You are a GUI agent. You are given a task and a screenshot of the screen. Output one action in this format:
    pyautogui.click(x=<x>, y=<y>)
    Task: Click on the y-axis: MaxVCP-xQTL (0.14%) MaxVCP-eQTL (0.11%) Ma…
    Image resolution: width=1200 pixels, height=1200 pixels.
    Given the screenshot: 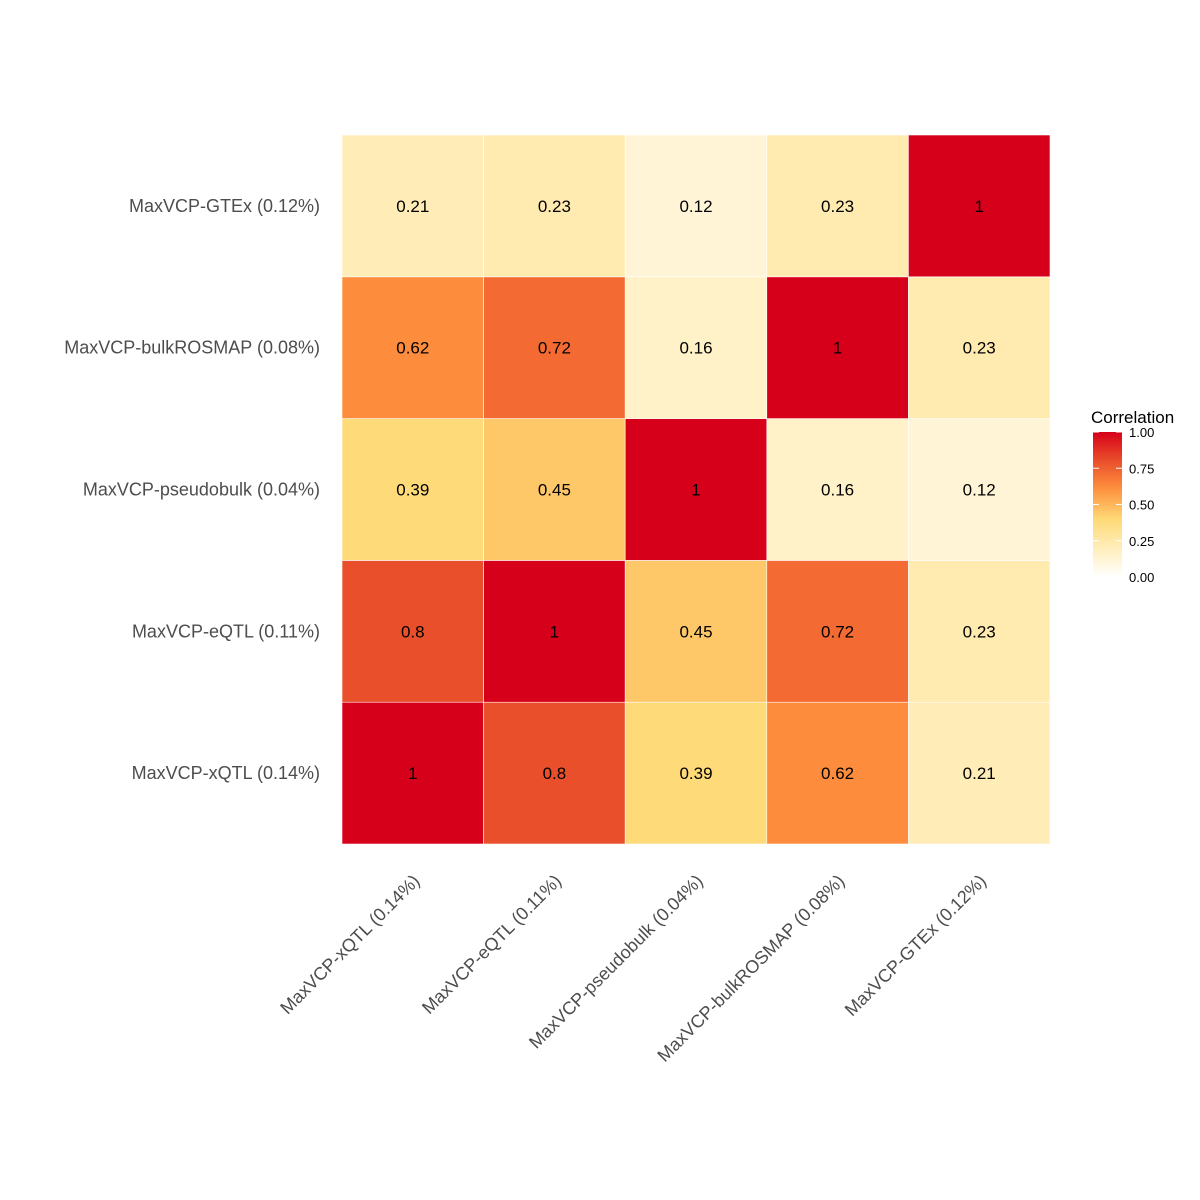 What is the action you would take?
    pyautogui.click(x=192, y=489)
    